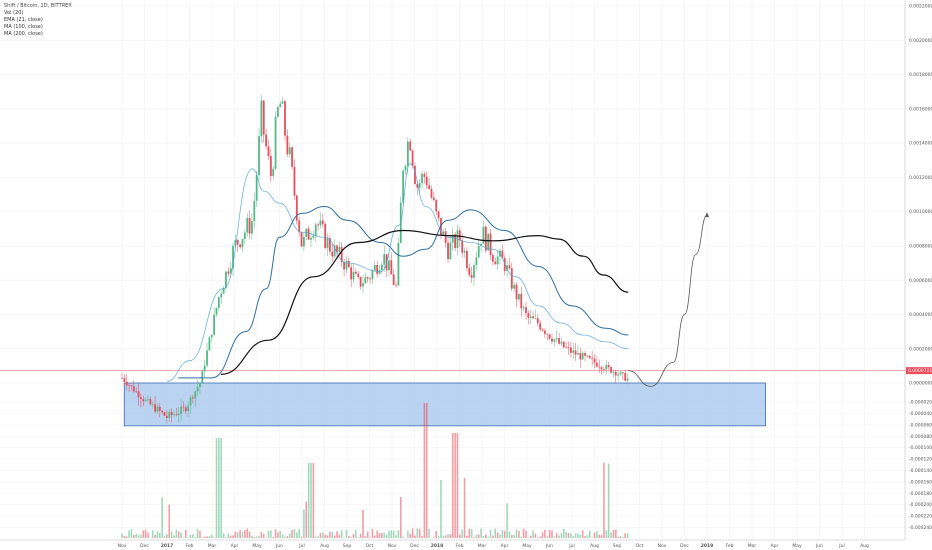  Describe the element at coordinates (920, 494) in the screenshot. I see `volume-tick-label: -0.00018000` at that location.